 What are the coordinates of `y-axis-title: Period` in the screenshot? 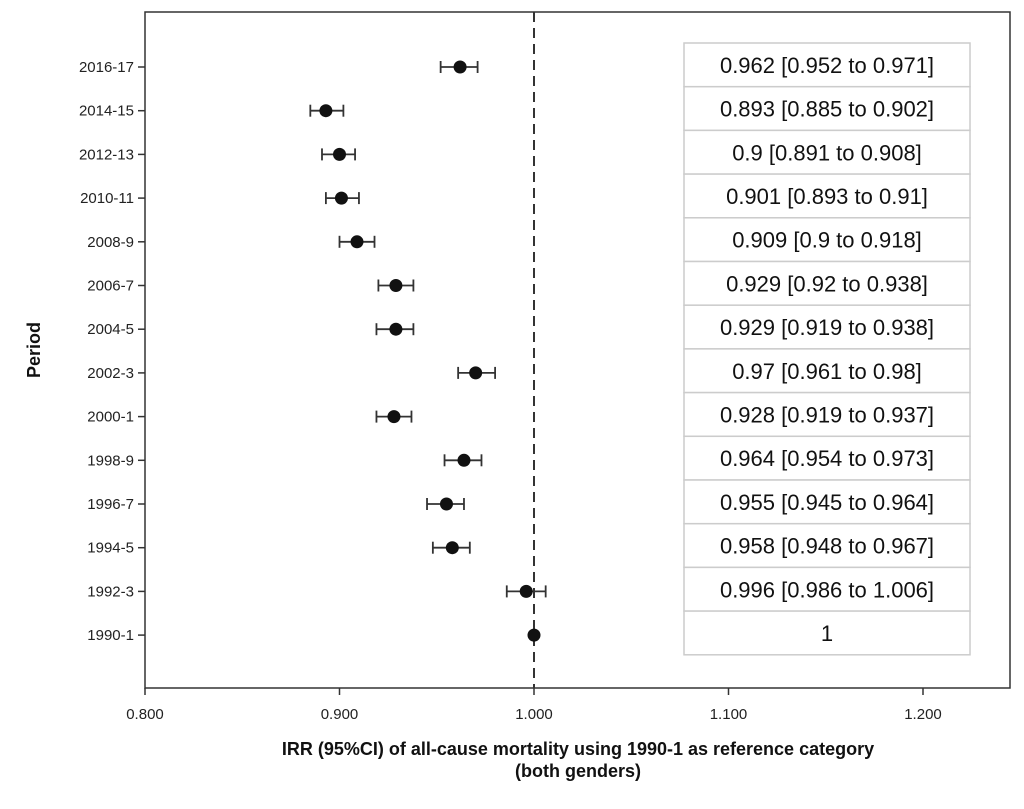 It's located at (34, 350).